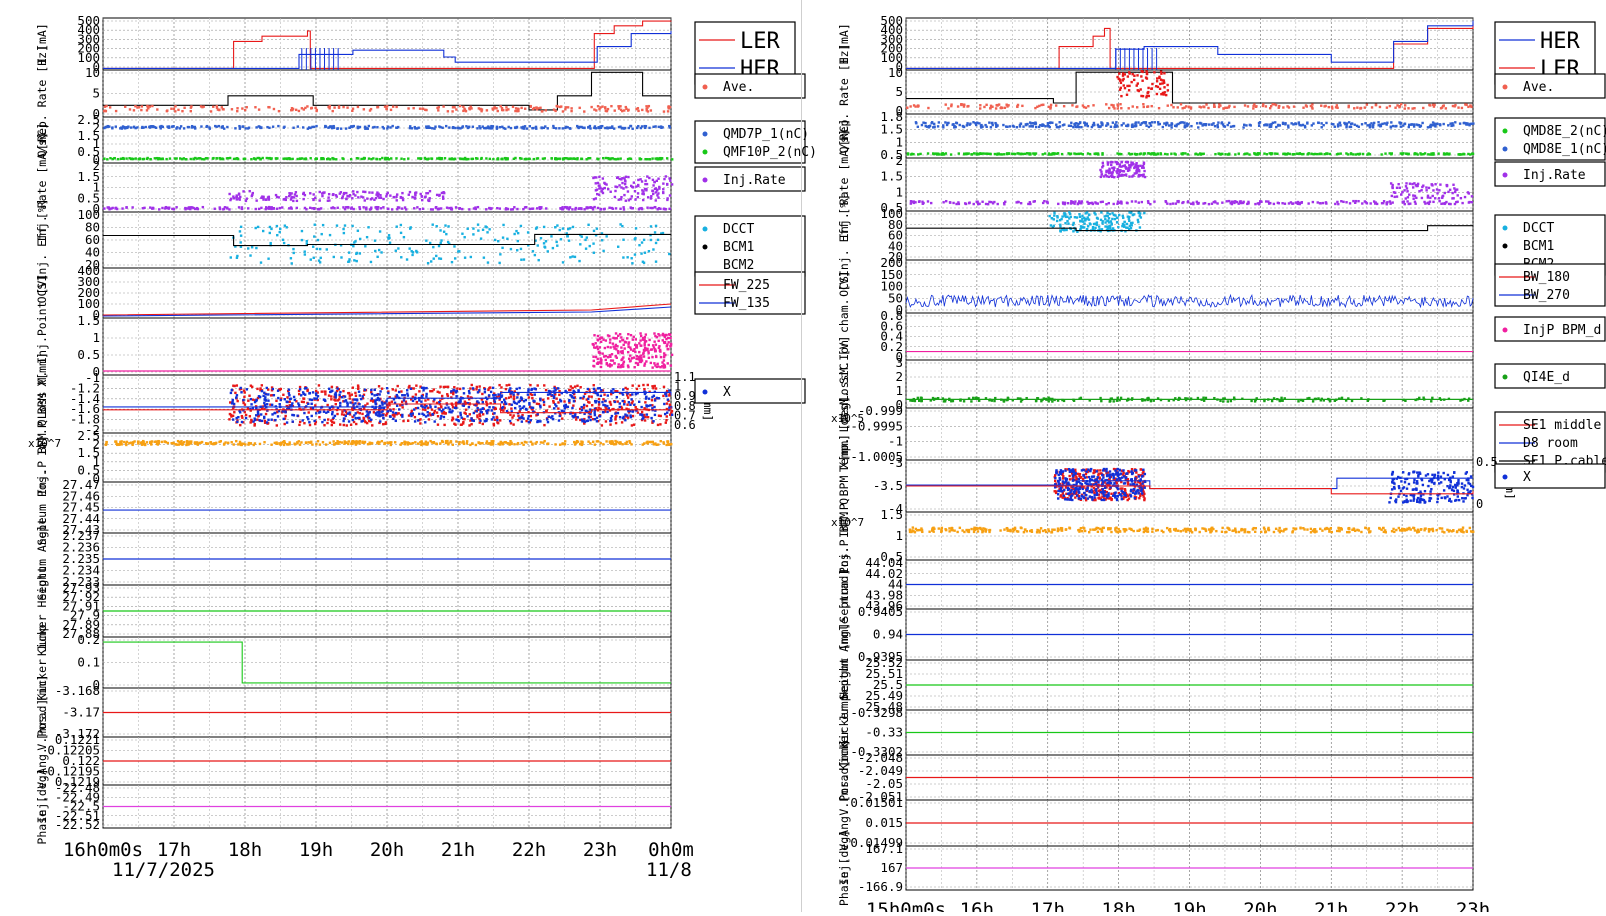 The width and height of the screenshot is (1606, 916). Describe the element at coordinates (1564, 149) in the screenshot. I see `right-legend-label: QMD8E_1(nC)` at that location.